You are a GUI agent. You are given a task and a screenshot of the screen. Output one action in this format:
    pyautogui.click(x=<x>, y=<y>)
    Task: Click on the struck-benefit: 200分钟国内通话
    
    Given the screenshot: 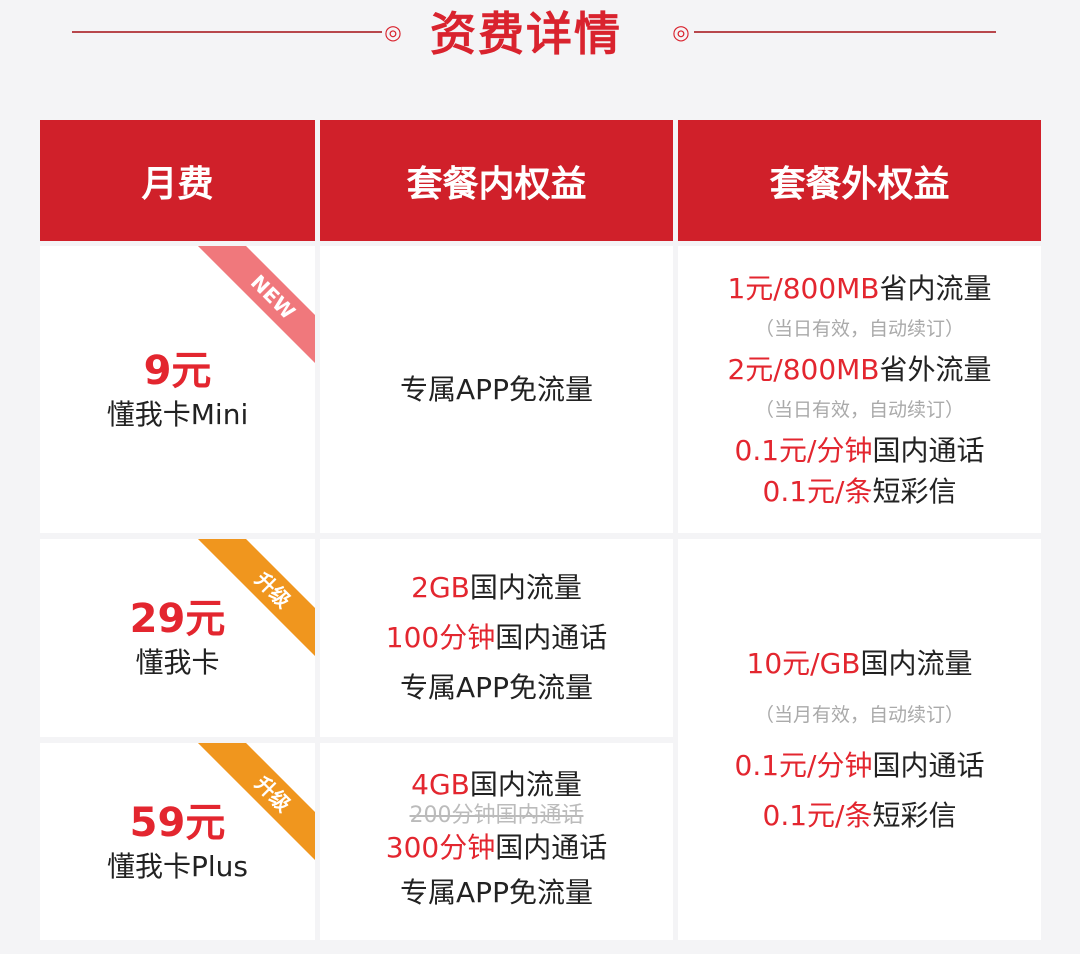 What is the action you would take?
    pyautogui.click(x=496, y=815)
    